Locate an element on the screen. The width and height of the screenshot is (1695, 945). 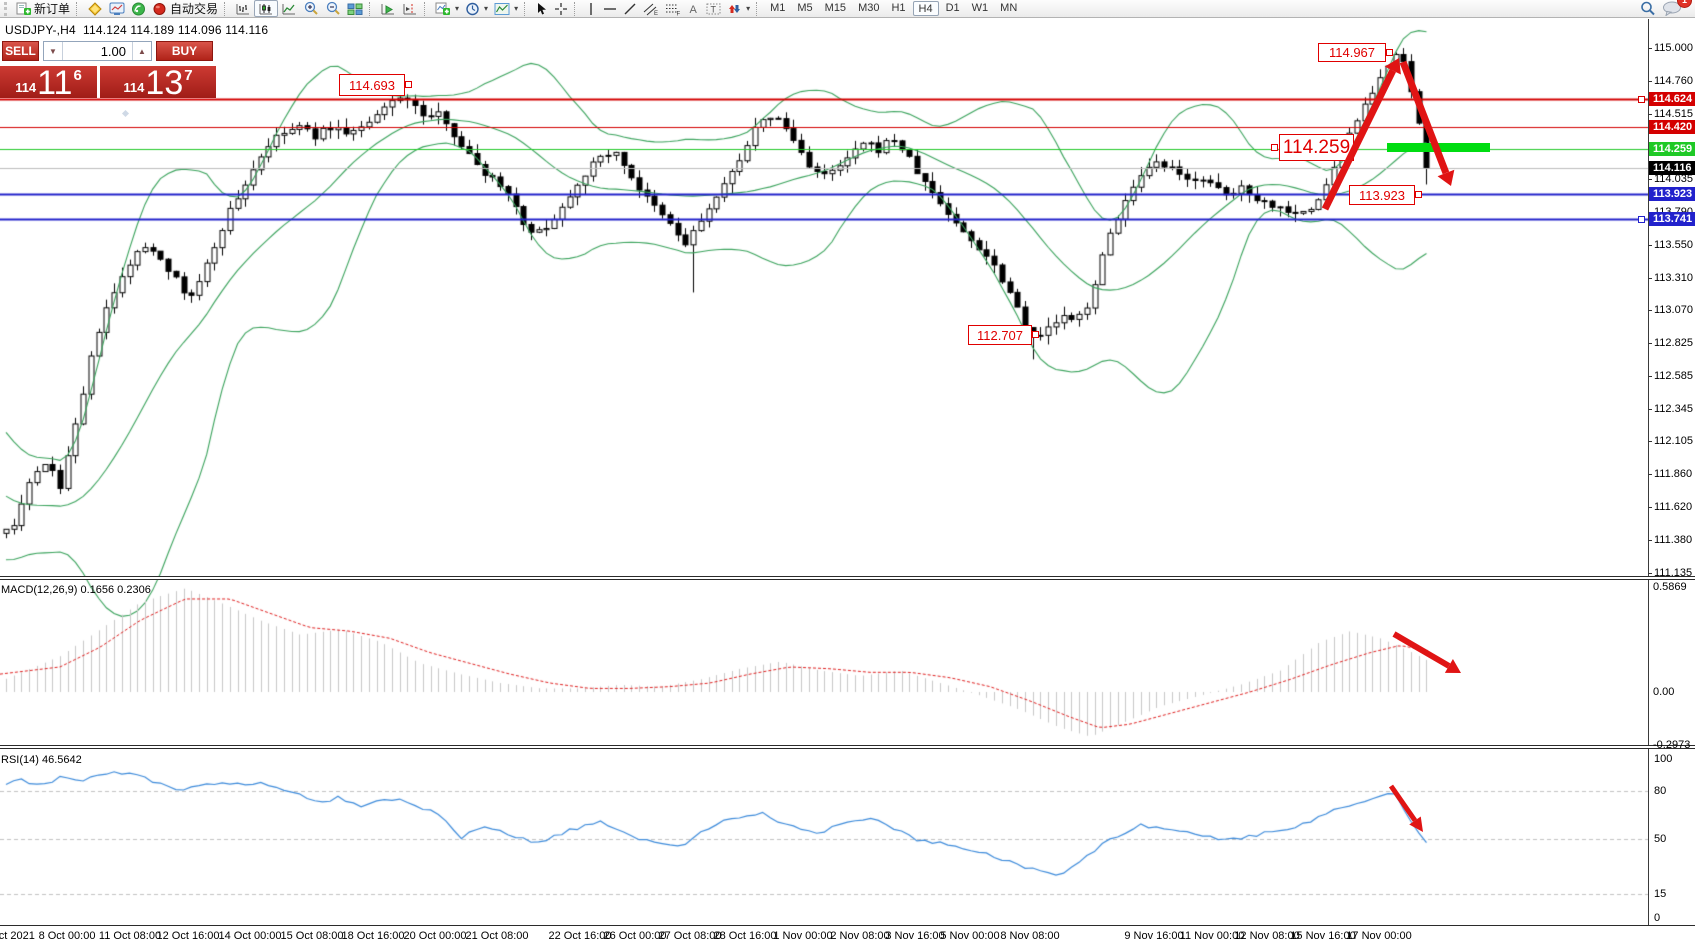
volume-value: 1.00 is located at coordinates (113, 51).